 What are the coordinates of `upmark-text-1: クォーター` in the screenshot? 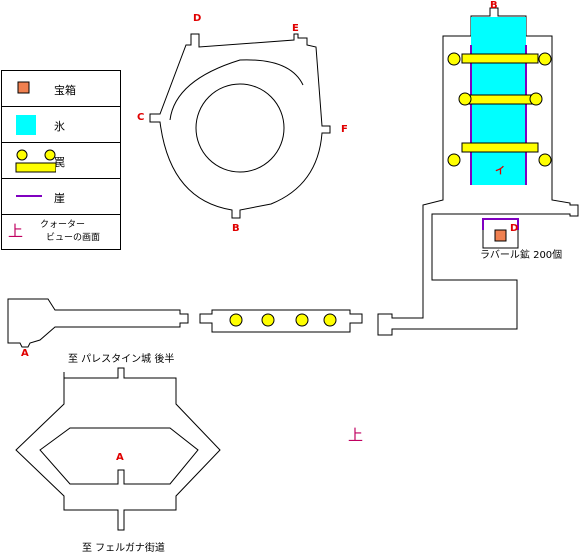 It's located at (63, 225).